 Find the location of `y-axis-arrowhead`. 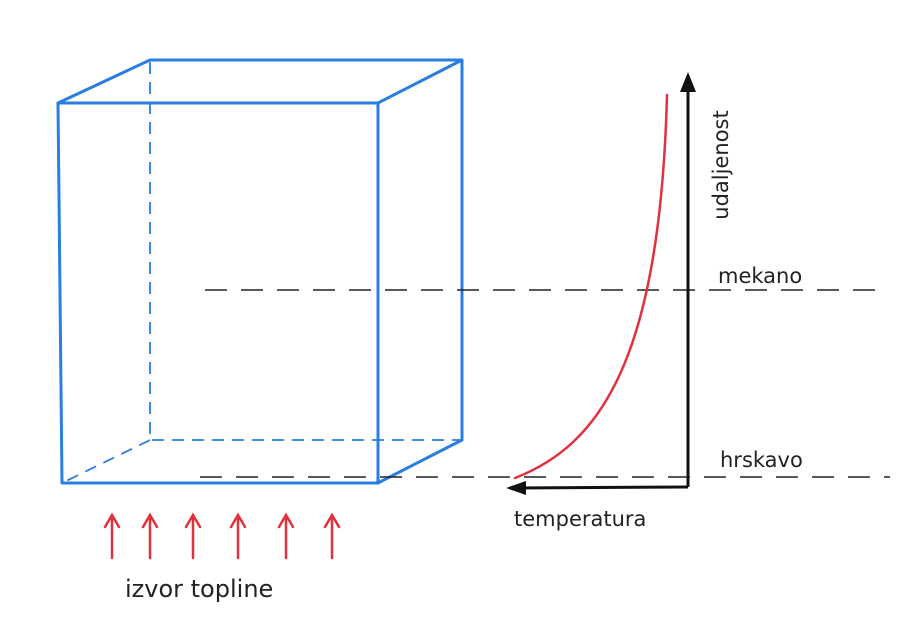

y-axis-arrowhead is located at coordinates (688, 82).